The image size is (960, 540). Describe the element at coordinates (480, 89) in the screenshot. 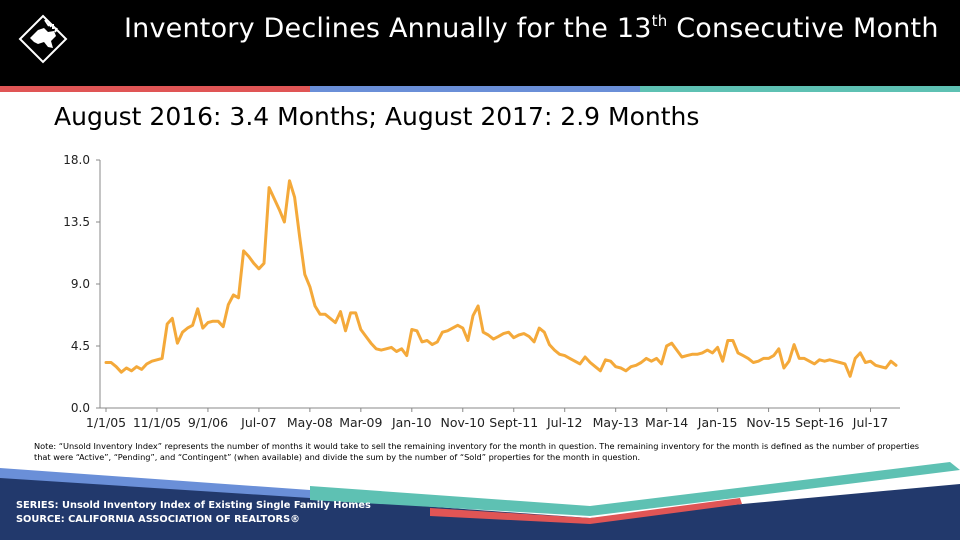

I see `header-color-stripe` at that location.